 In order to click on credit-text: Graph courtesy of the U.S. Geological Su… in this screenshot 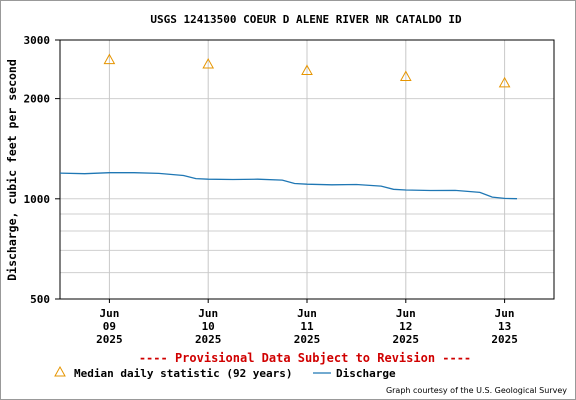, I will do `click(476, 390)`.